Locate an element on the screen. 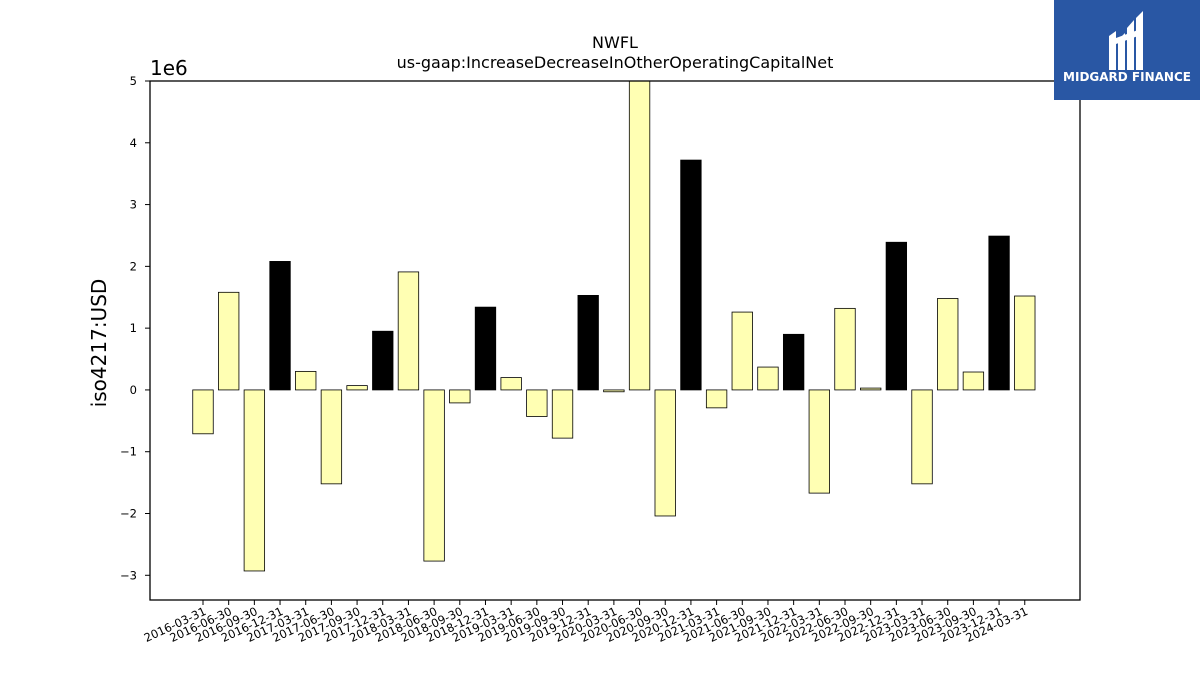 This screenshot has width=1200, height=675. brand-logo: MIDGARD FINANCE is located at coordinates (1127, 50).